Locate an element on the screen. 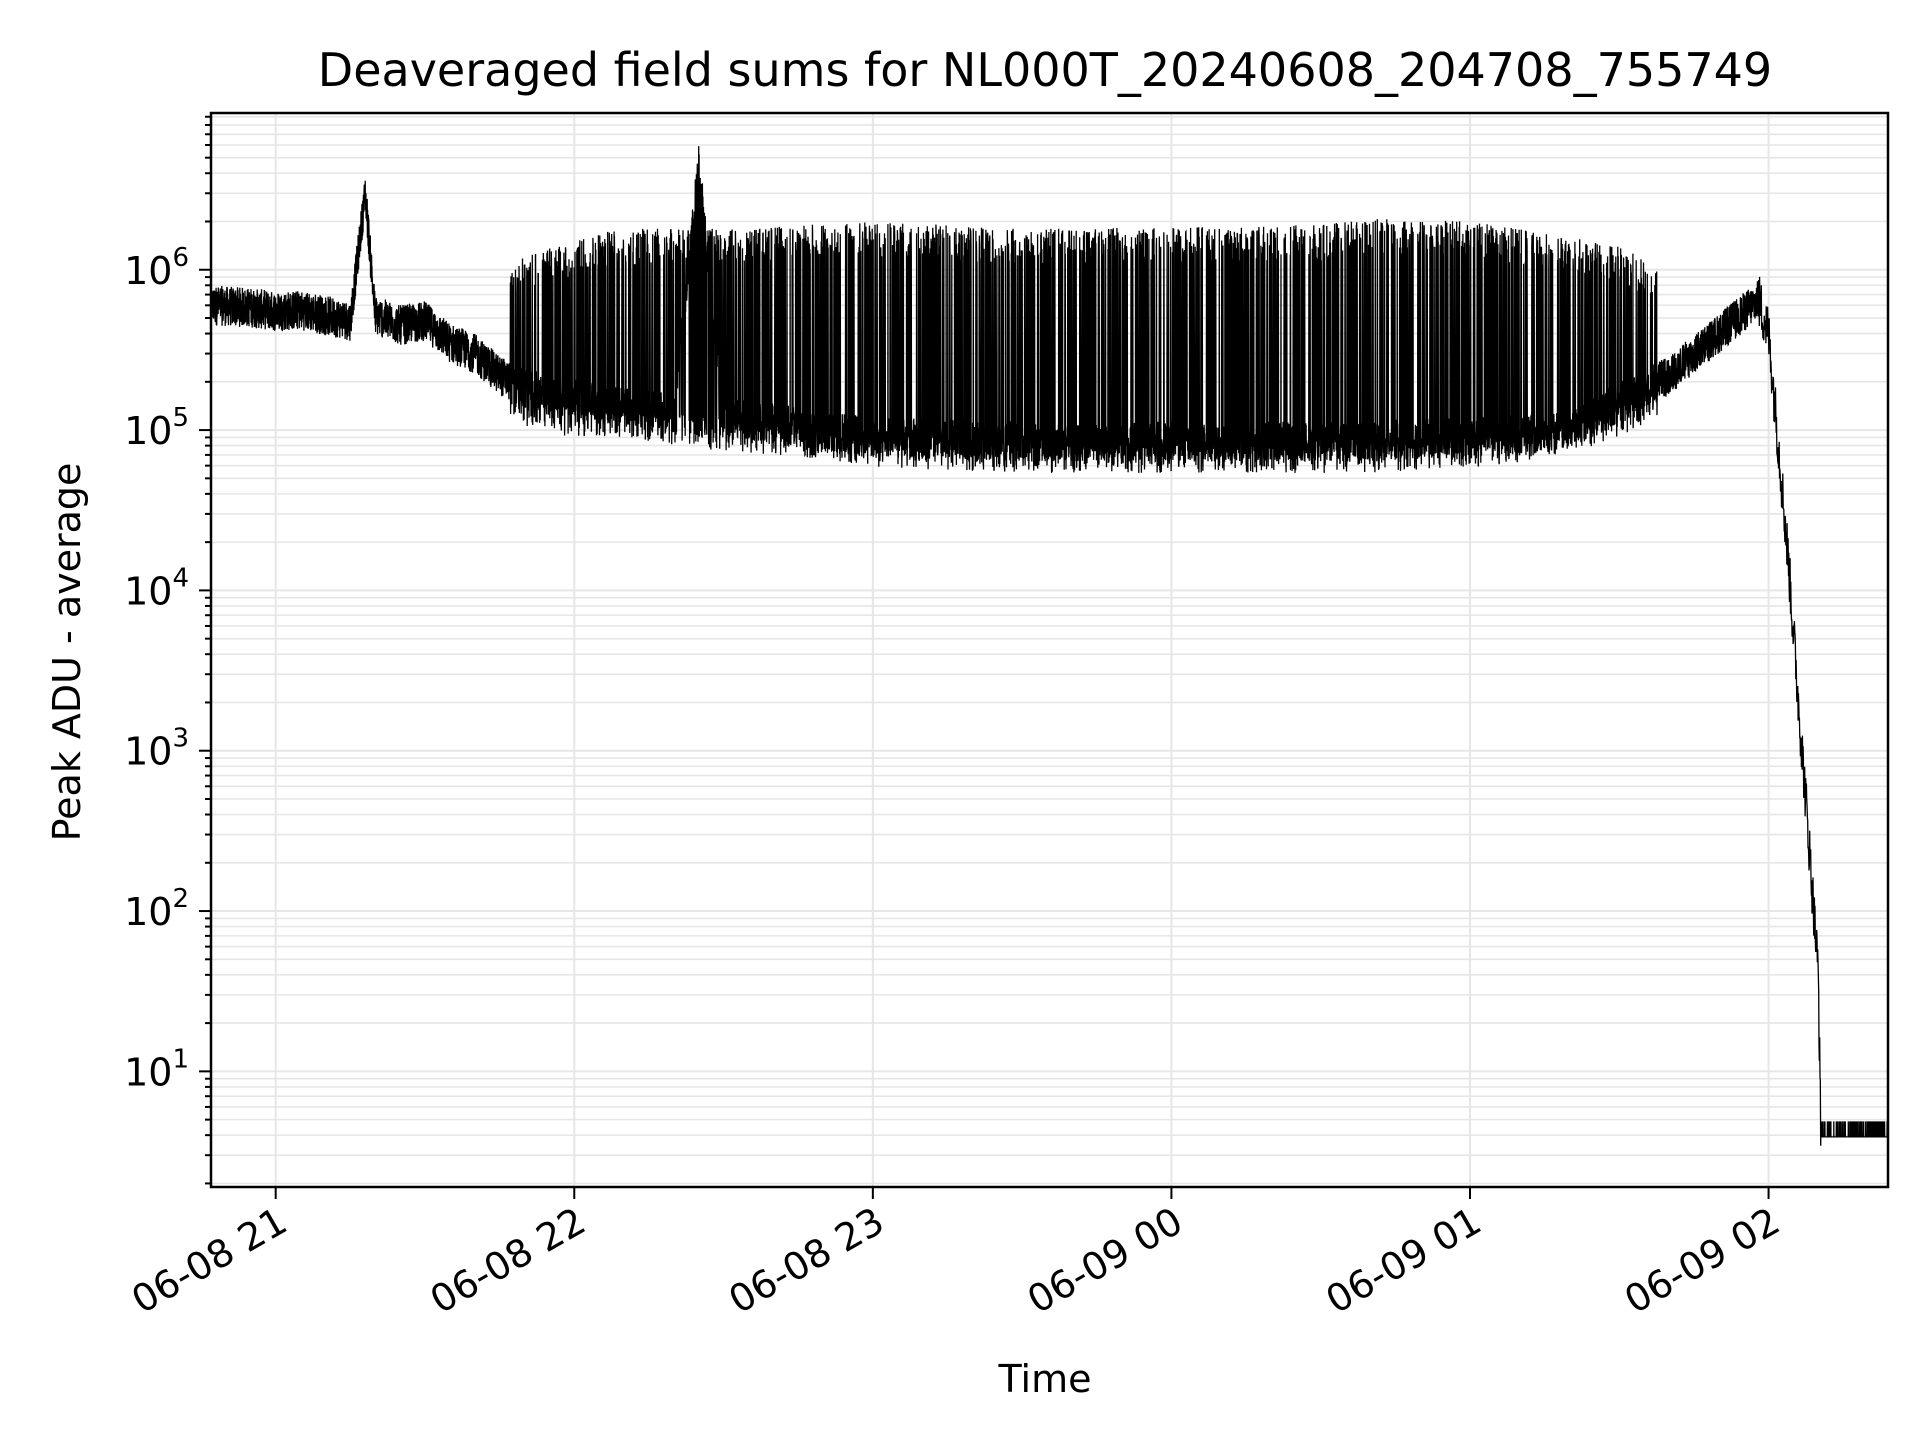 This screenshot has height=1440, width=1920. y-tick-label: 10² is located at coordinates (156, 909).